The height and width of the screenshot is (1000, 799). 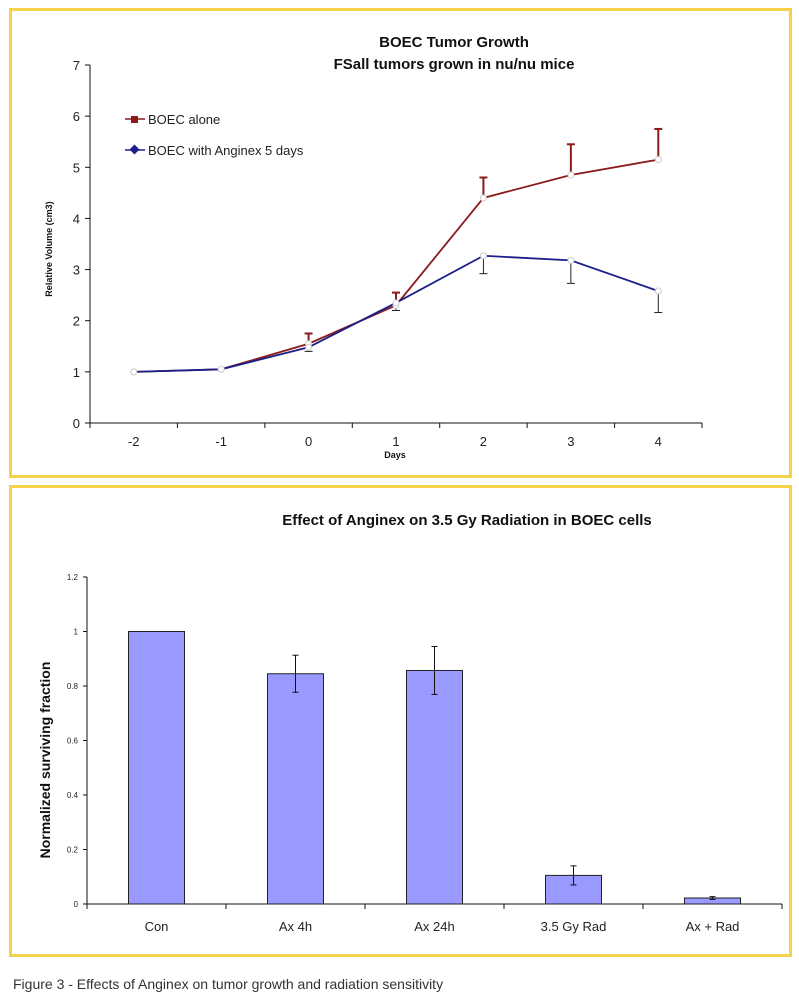 What do you see at coordinates (214, 135) in the screenshot?
I see `line-chart-legend: BOEC alone BOEC with Anginex 5 days` at bounding box center [214, 135].